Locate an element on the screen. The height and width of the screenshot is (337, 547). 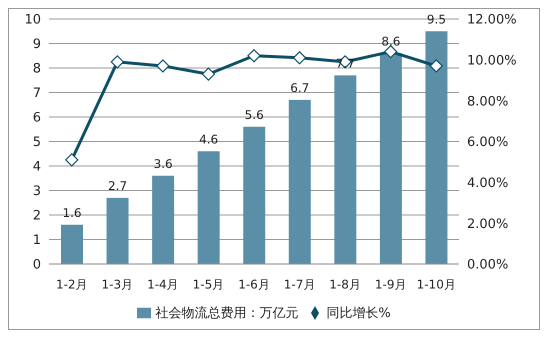
y-tick-label: 5 is located at coordinates (36, 142).